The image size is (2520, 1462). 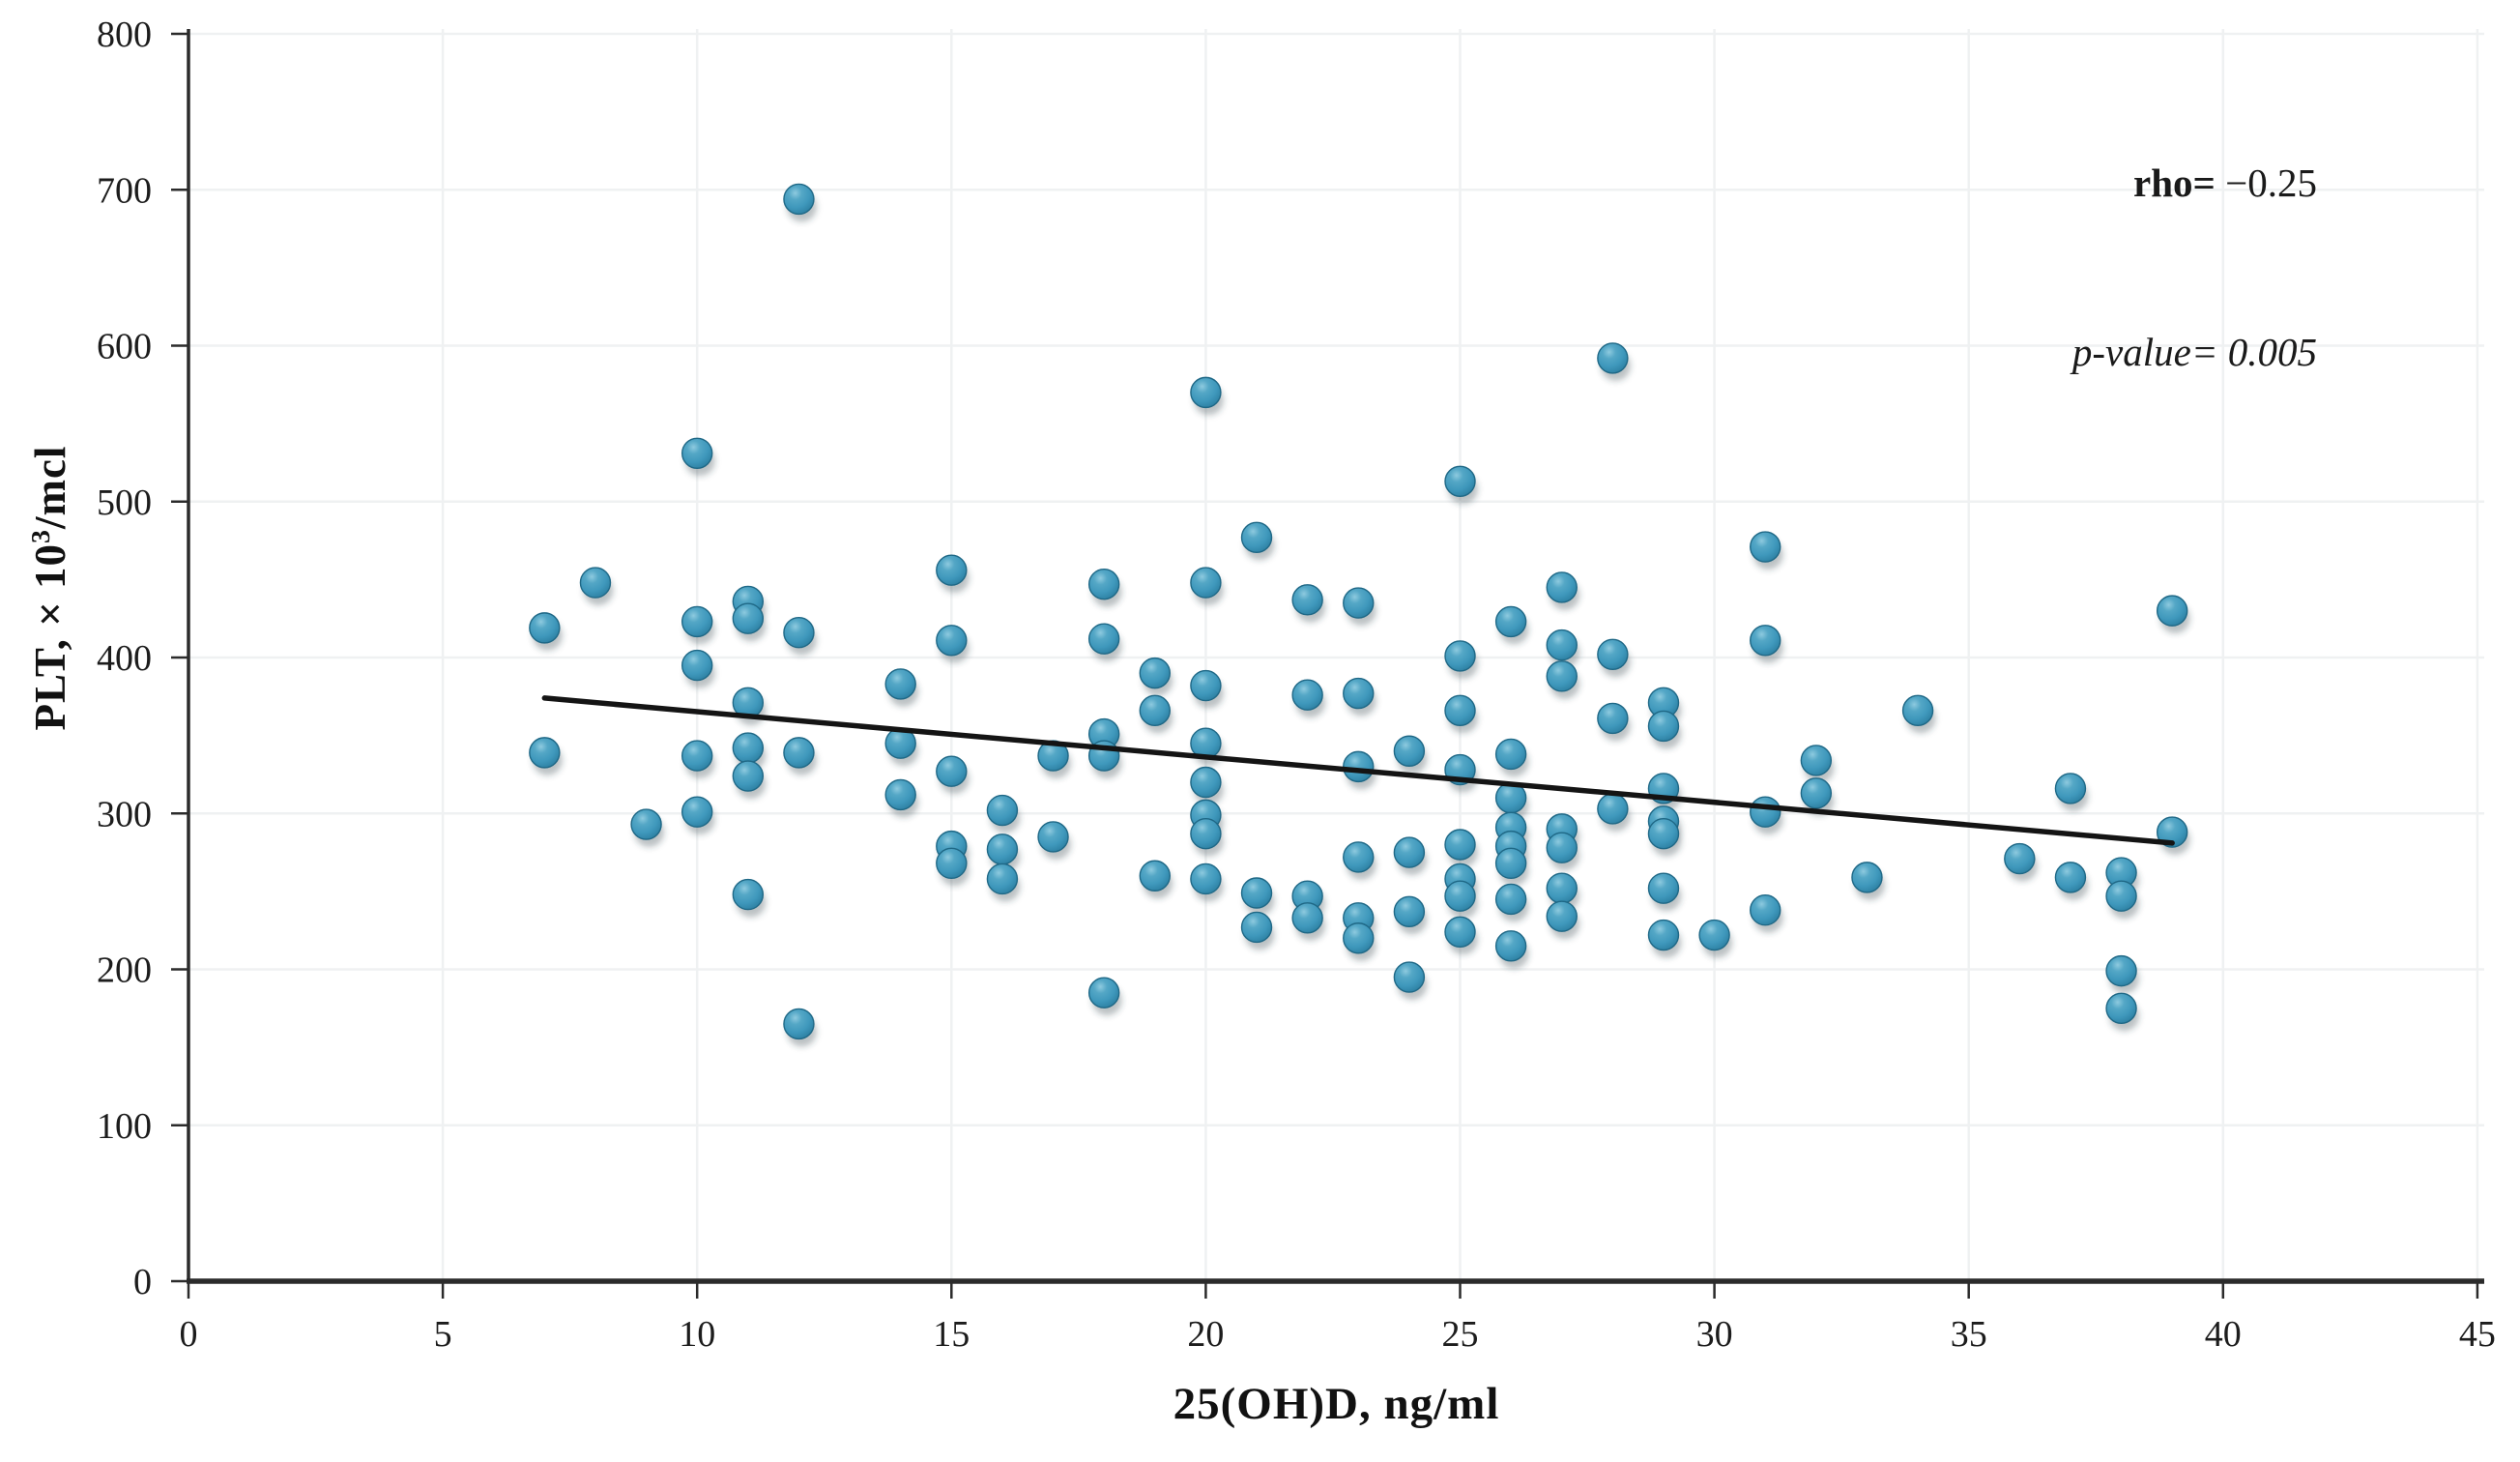 I want to click on y-tick-label: 500, so click(x=125, y=502).